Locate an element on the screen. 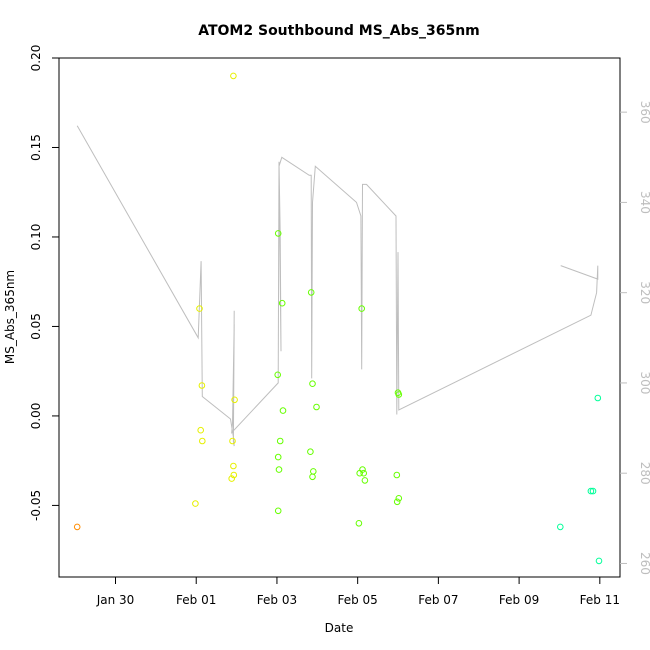 This screenshot has height=650, width=650. y-tick-label: 0.00 is located at coordinates (36, 416).